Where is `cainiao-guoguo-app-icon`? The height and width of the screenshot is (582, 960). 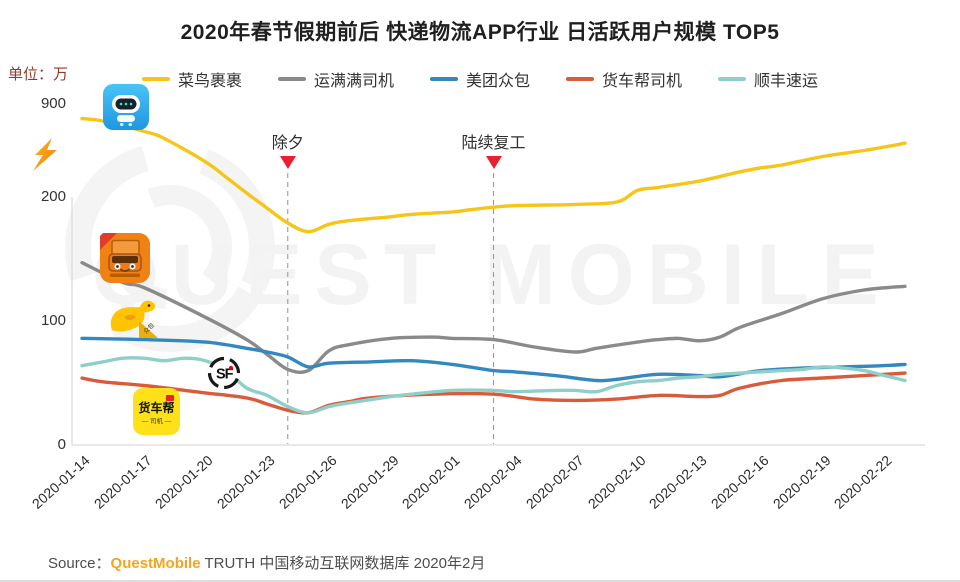 cainiao-guoguo-app-icon is located at coordinates (126, 107).